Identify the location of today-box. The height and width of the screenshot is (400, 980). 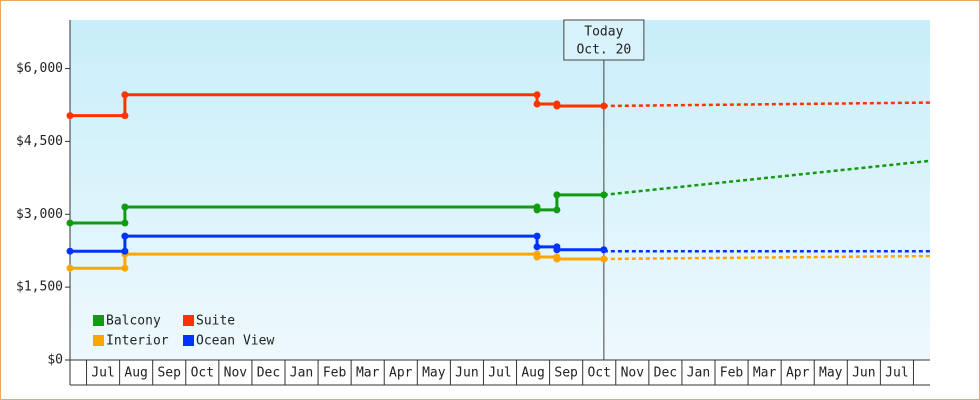
(604, 40).